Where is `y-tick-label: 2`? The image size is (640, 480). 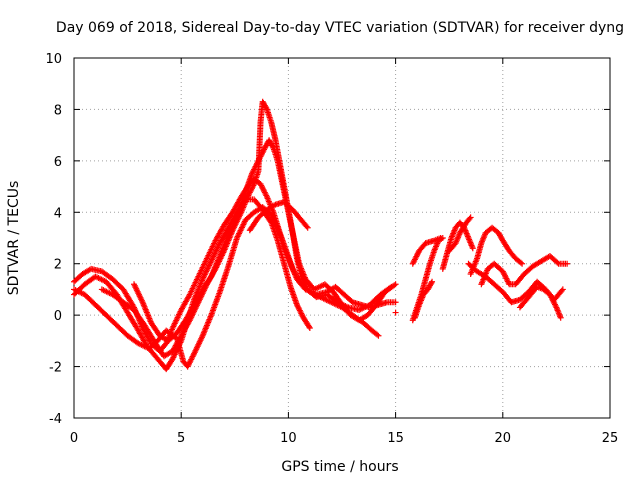
y-tick-label: 2 is located at coordinates (58, 265).